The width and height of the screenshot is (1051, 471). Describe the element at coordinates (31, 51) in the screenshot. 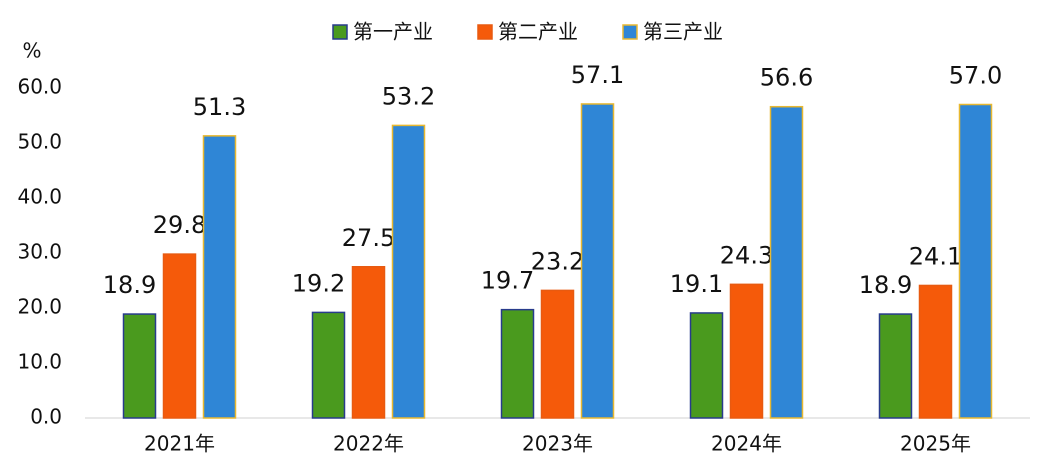

I see `y-axis-label: %` at that location.